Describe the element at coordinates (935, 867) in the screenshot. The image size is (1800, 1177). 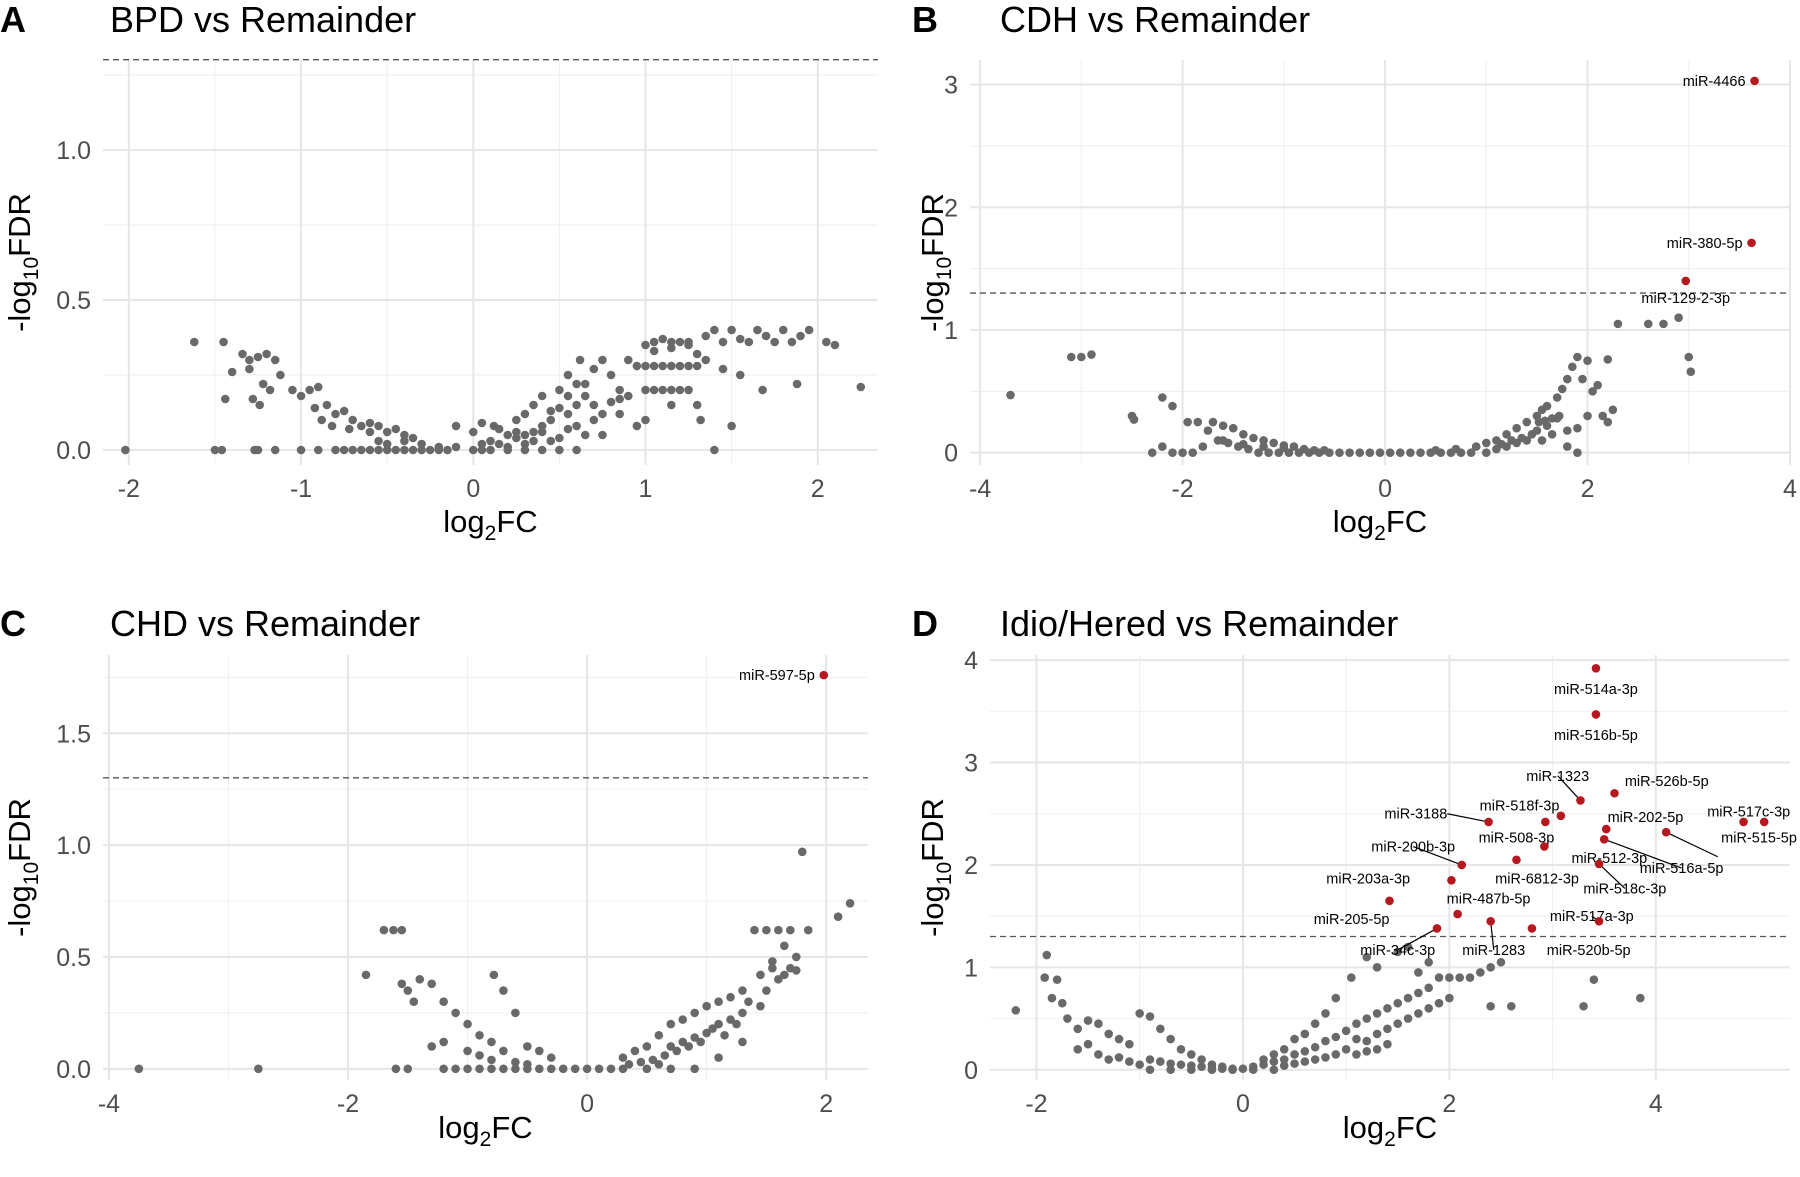
I see `y-axis-title: -log10FDR` at that location.